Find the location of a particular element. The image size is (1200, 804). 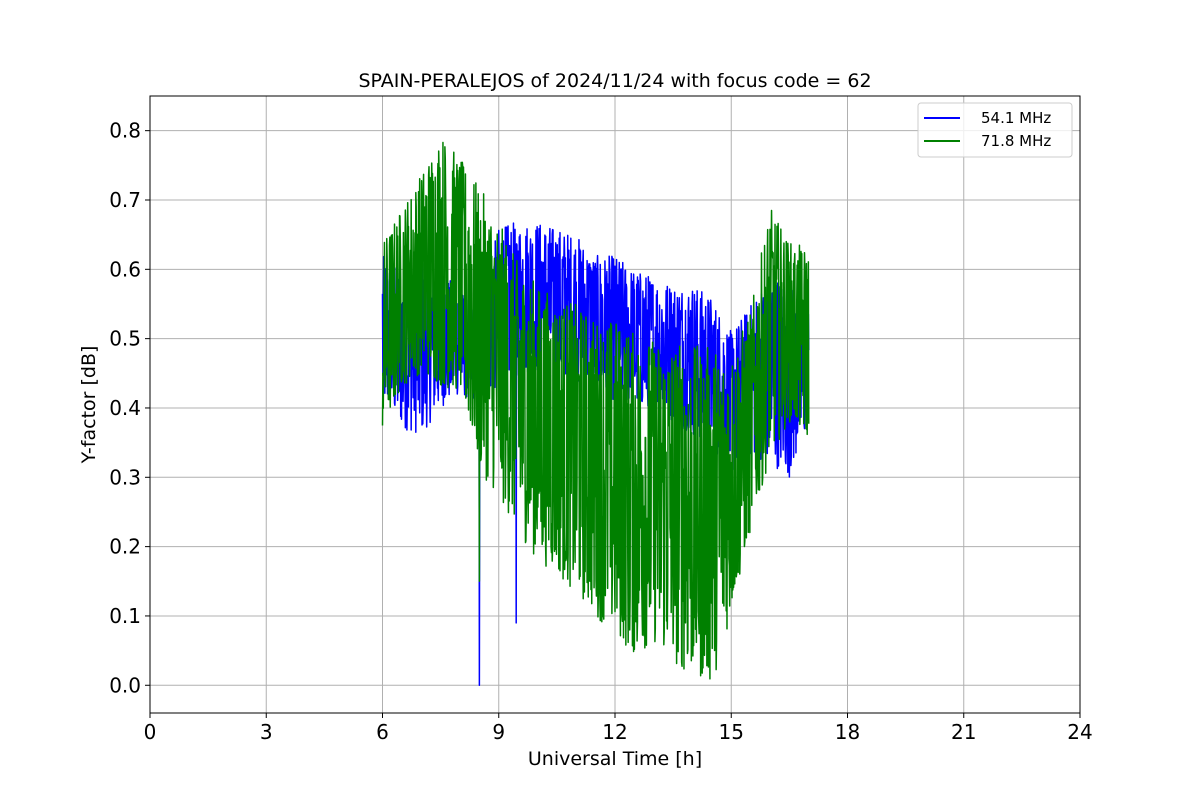

x-tick-label: 24 is located at coordinates (1079, 732).